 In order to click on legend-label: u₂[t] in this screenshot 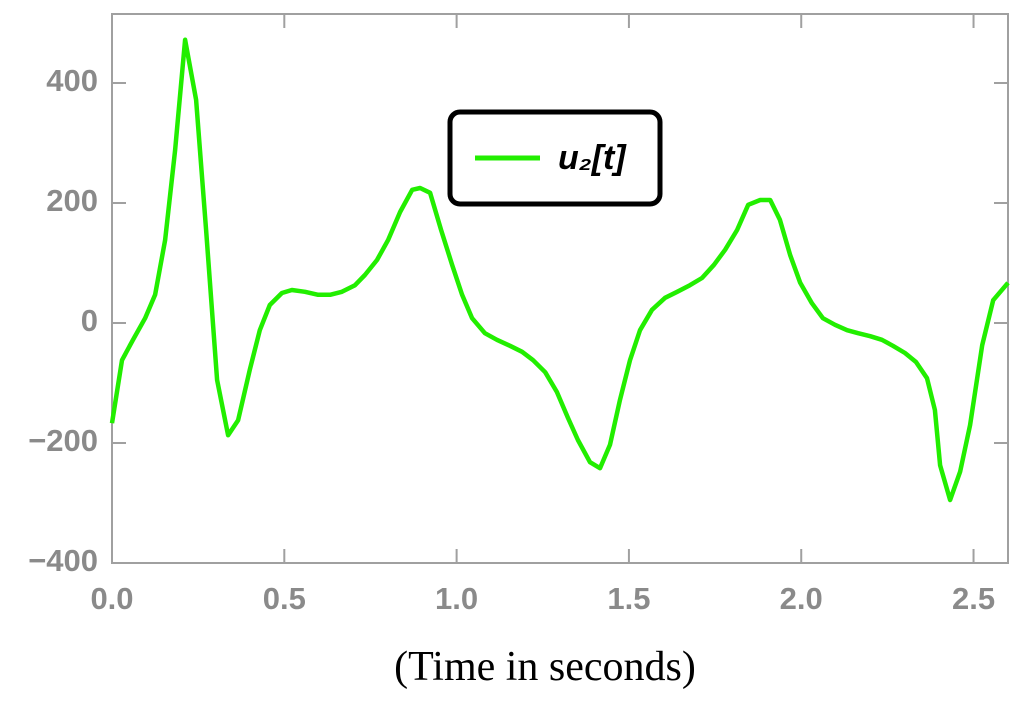, I will do `click(592, 158)`.